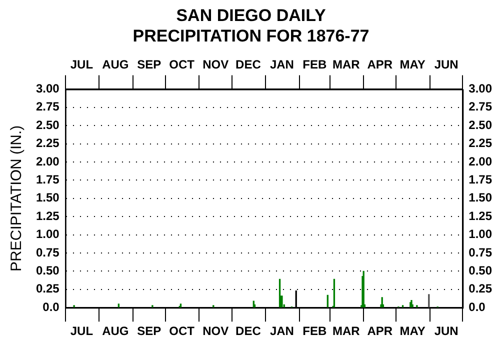 The image size is (504, 346). Describe the element at coordinates (82, 64) in the screenshot. I see `x-tick-label: JUL` at that location.